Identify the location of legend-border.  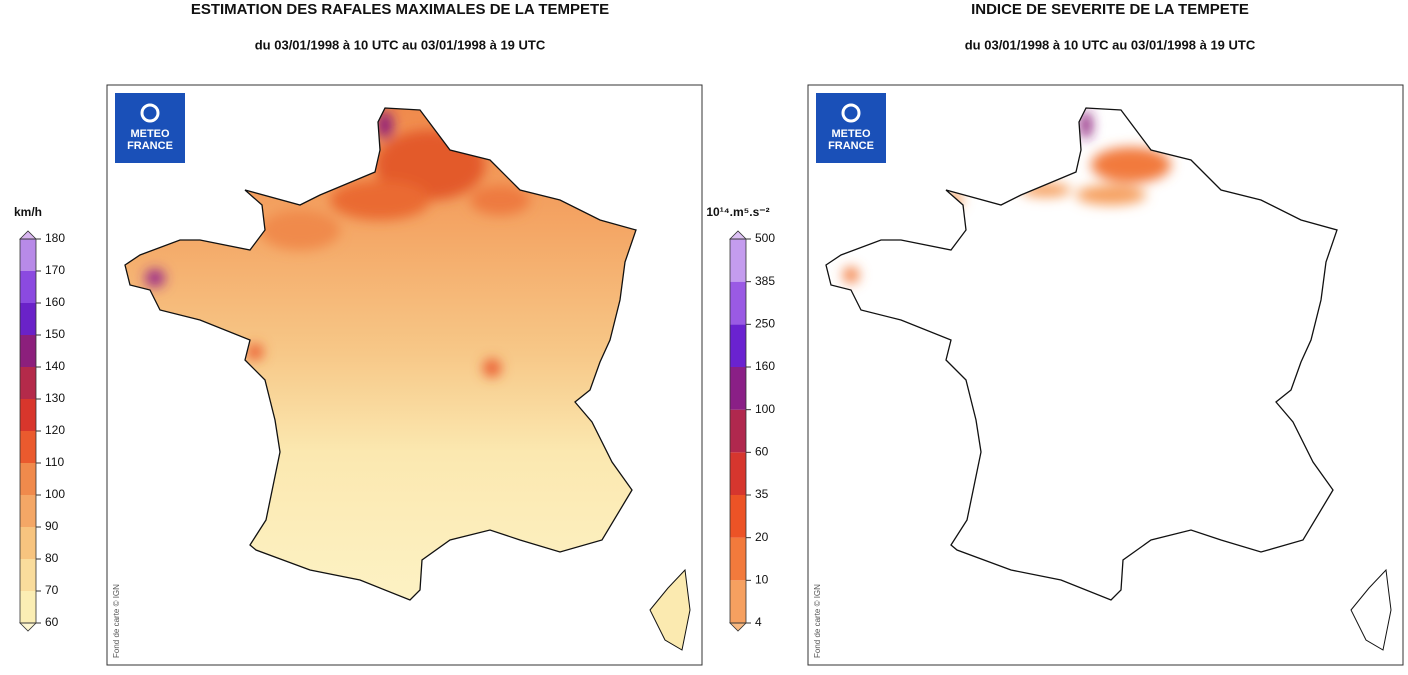
(738, 431).